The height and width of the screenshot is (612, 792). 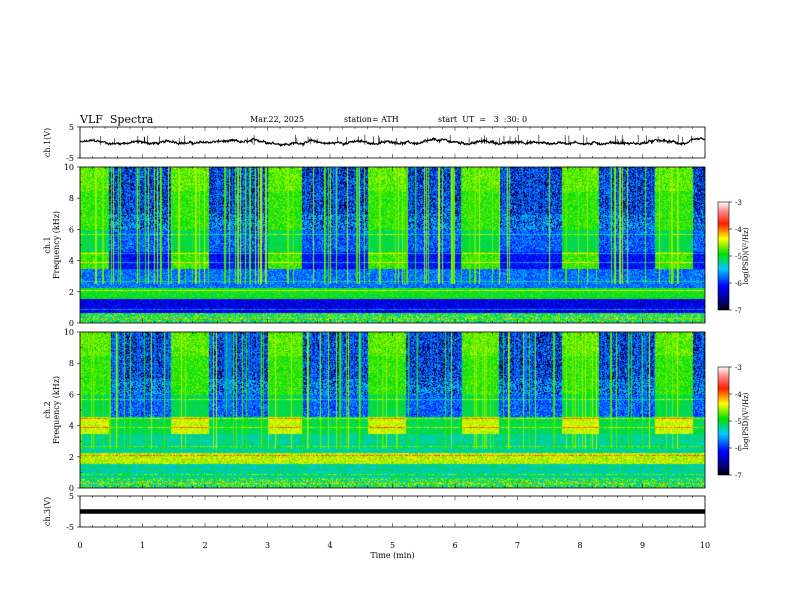 What do you see at coordinates (392, 545) in the screenshot?
I see `x-tick-label: 5` at bounding box center [392, 545].